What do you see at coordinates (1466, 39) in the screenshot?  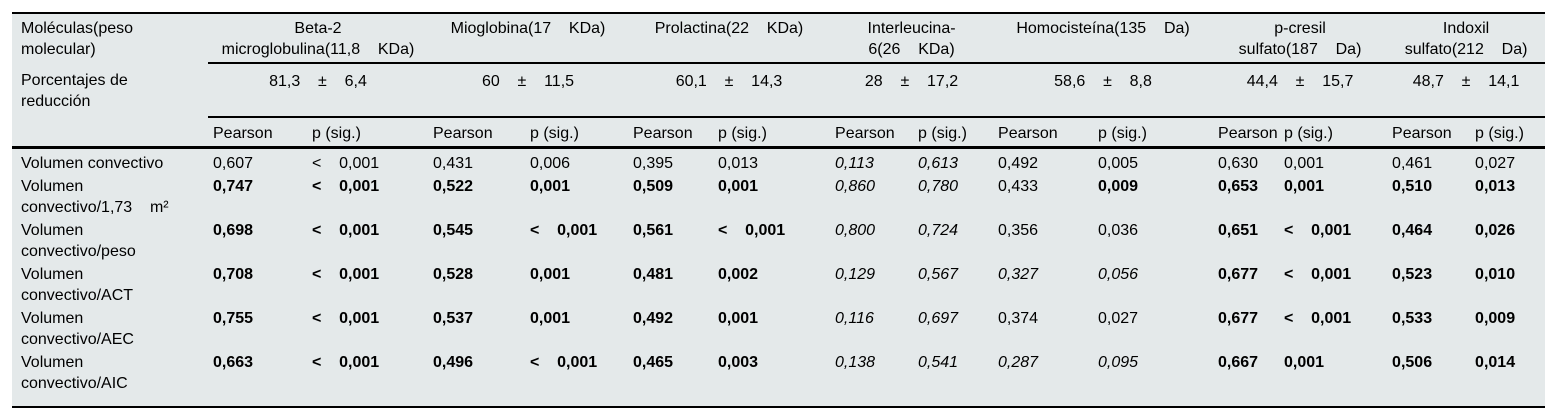 I see `molecule-header-indoxil: Indoxil sulfato(212 Da)` at bounding box center [1466, 39].